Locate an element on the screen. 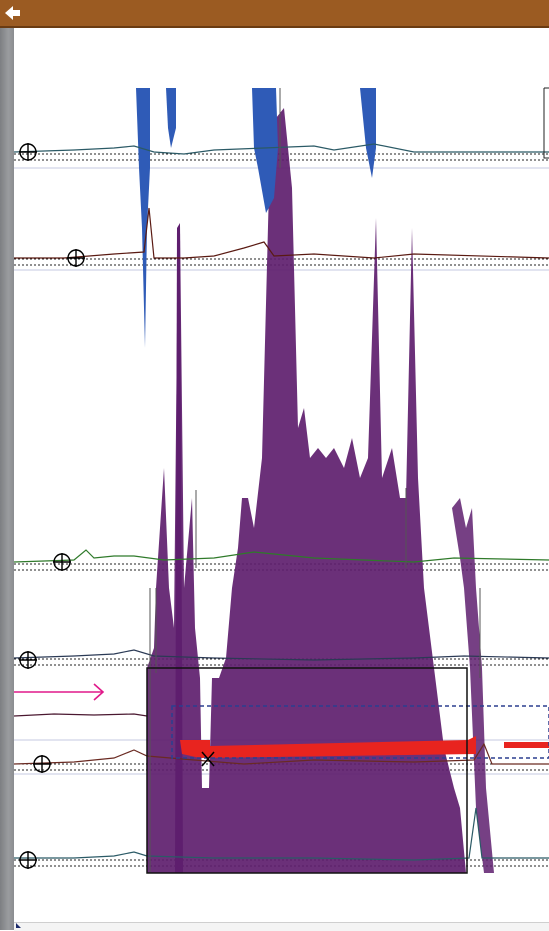 The image size is (549, 931). crosshair-markers is located at coordinates (52, 506).